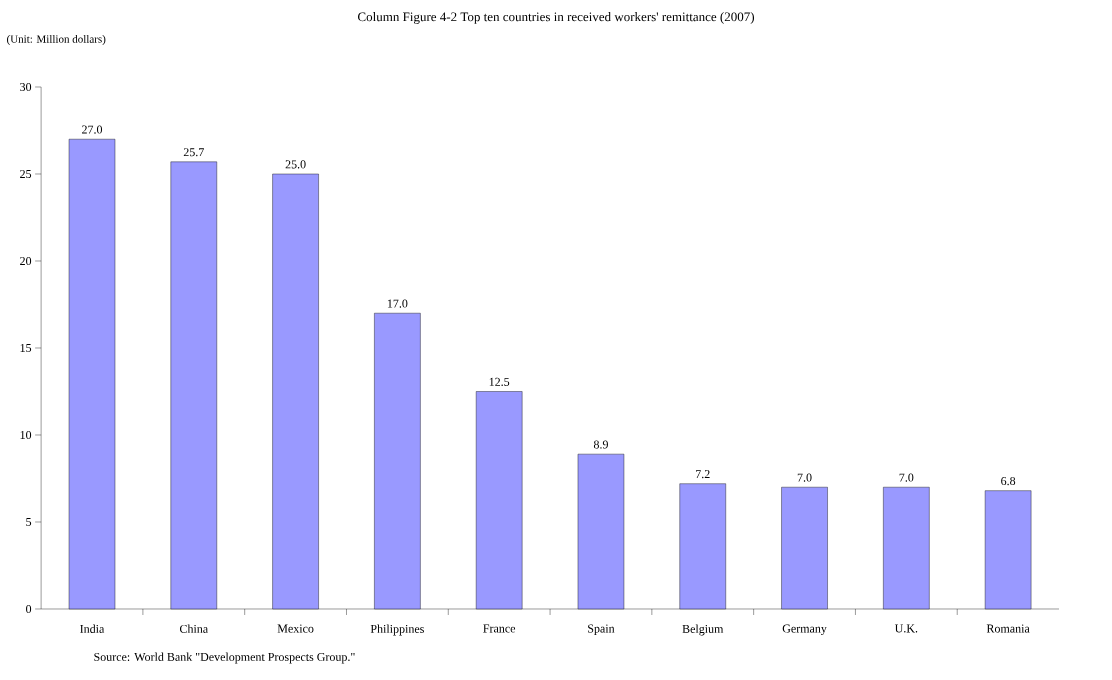 The image size is (1112, 680). I want to click on x-tick-label: U.K., so click(906, 628).